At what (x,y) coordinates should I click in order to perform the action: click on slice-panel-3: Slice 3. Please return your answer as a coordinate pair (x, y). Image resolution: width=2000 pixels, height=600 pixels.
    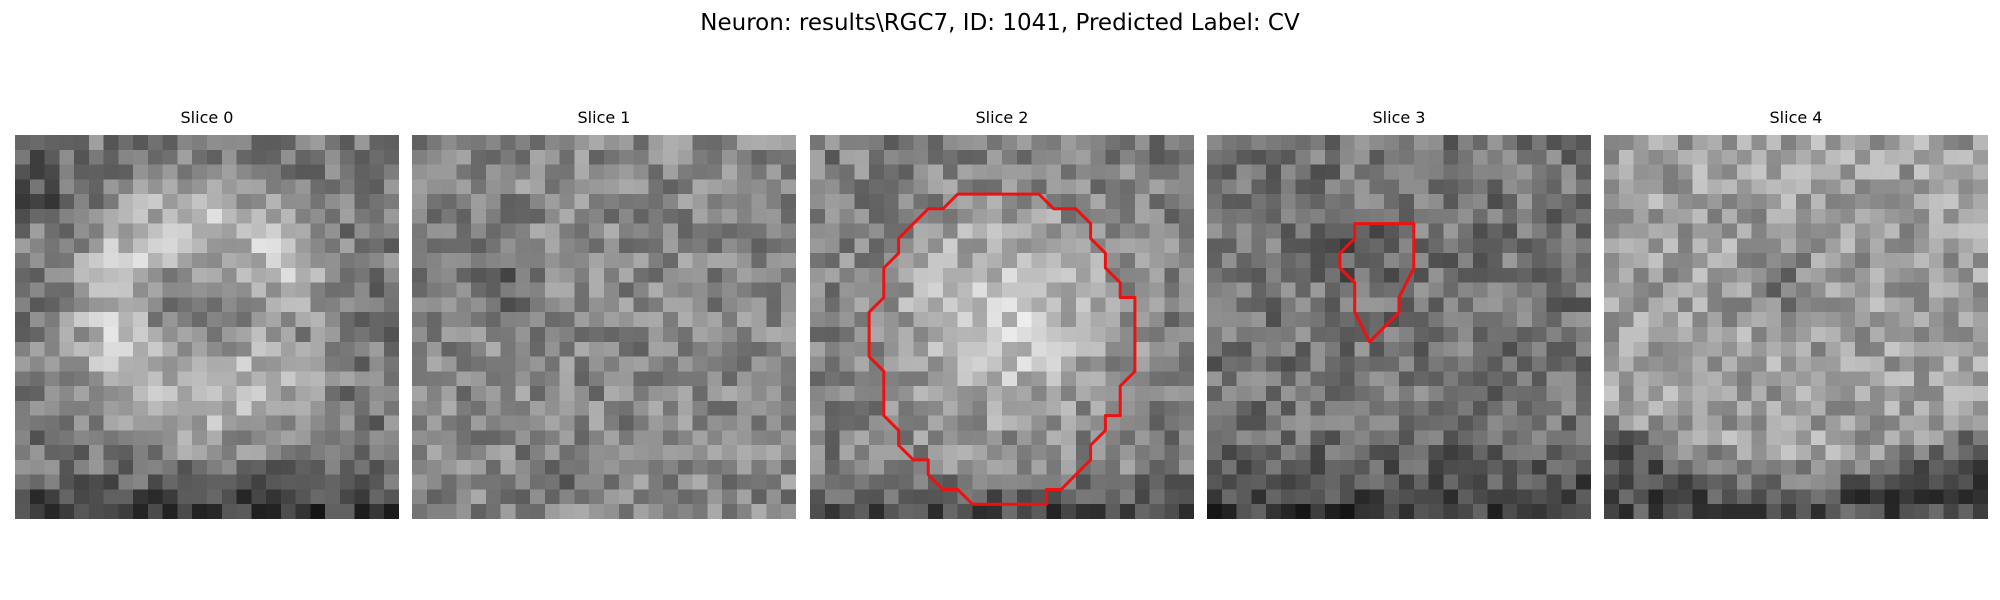
    Looking at the image, I should click on (1399, 315).